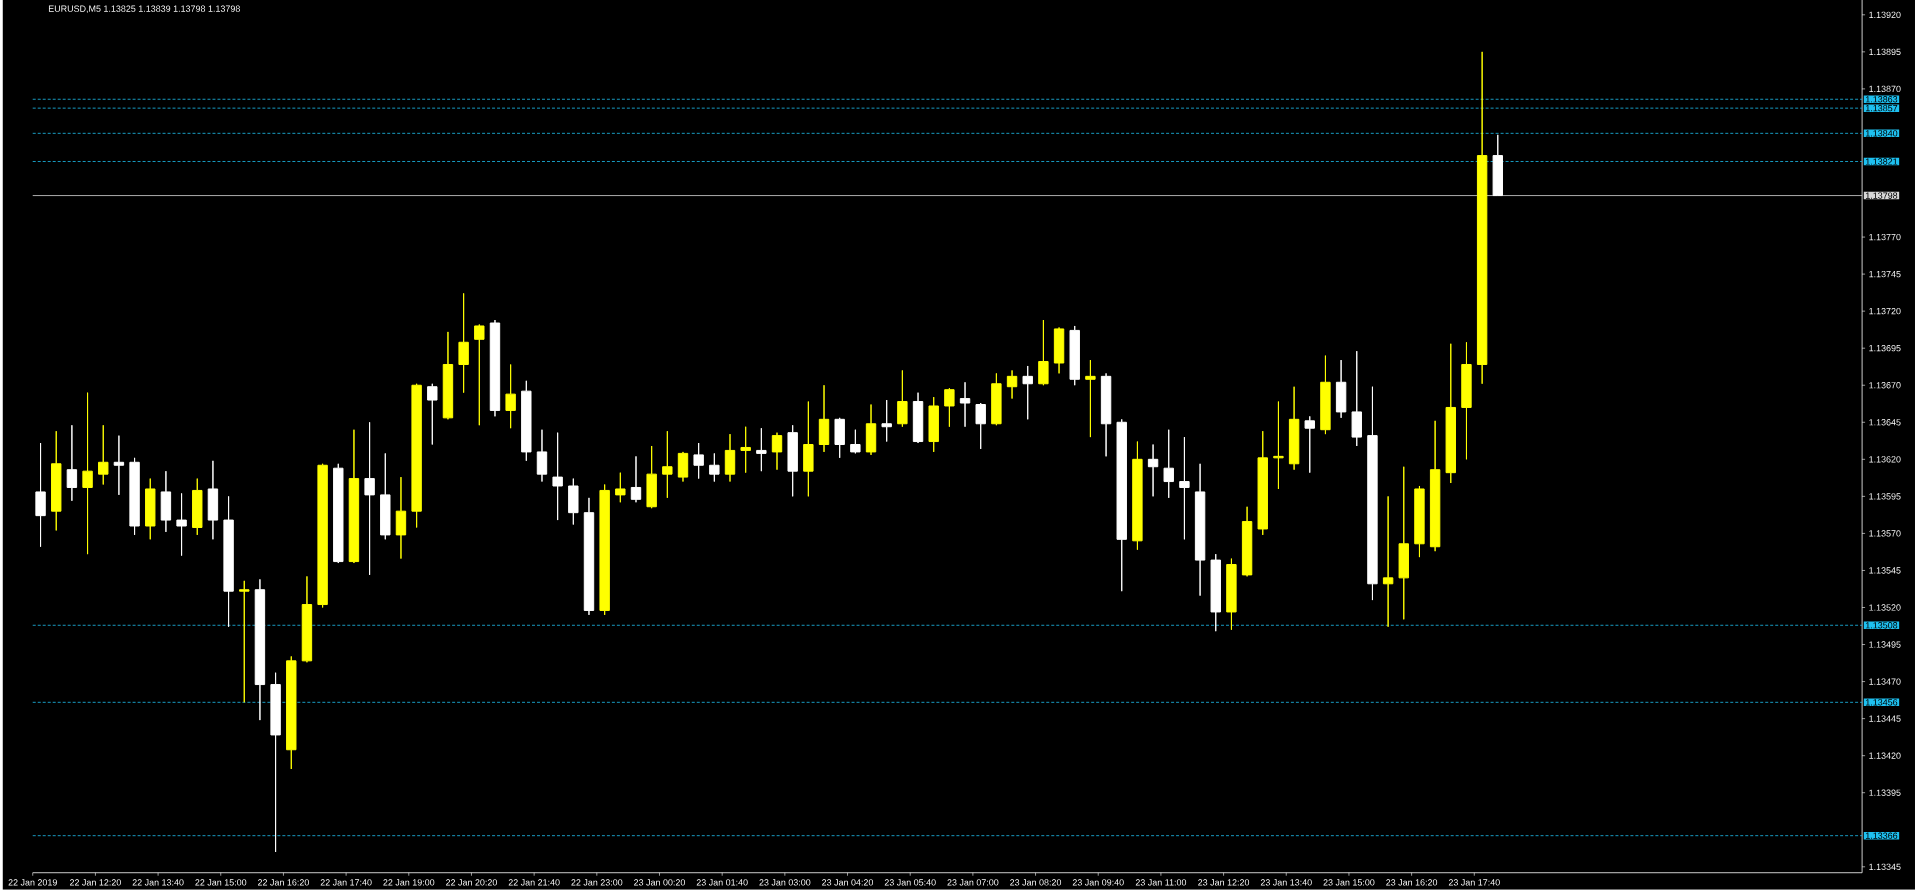 The image size is (1915, 890). Describe the element at coordinates (1474, 882) in the screenshot. I see `x-tick-label: 23 Jan 17:40` at that location.